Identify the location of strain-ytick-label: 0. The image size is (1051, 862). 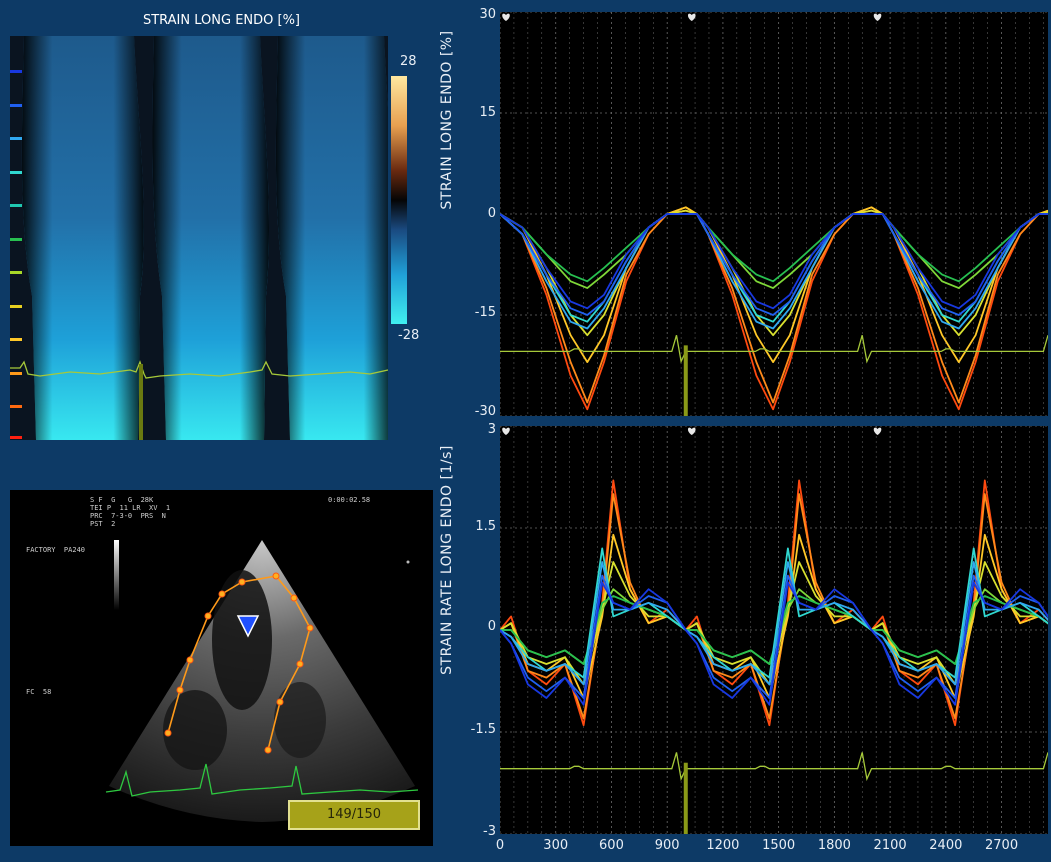
(491, 213).